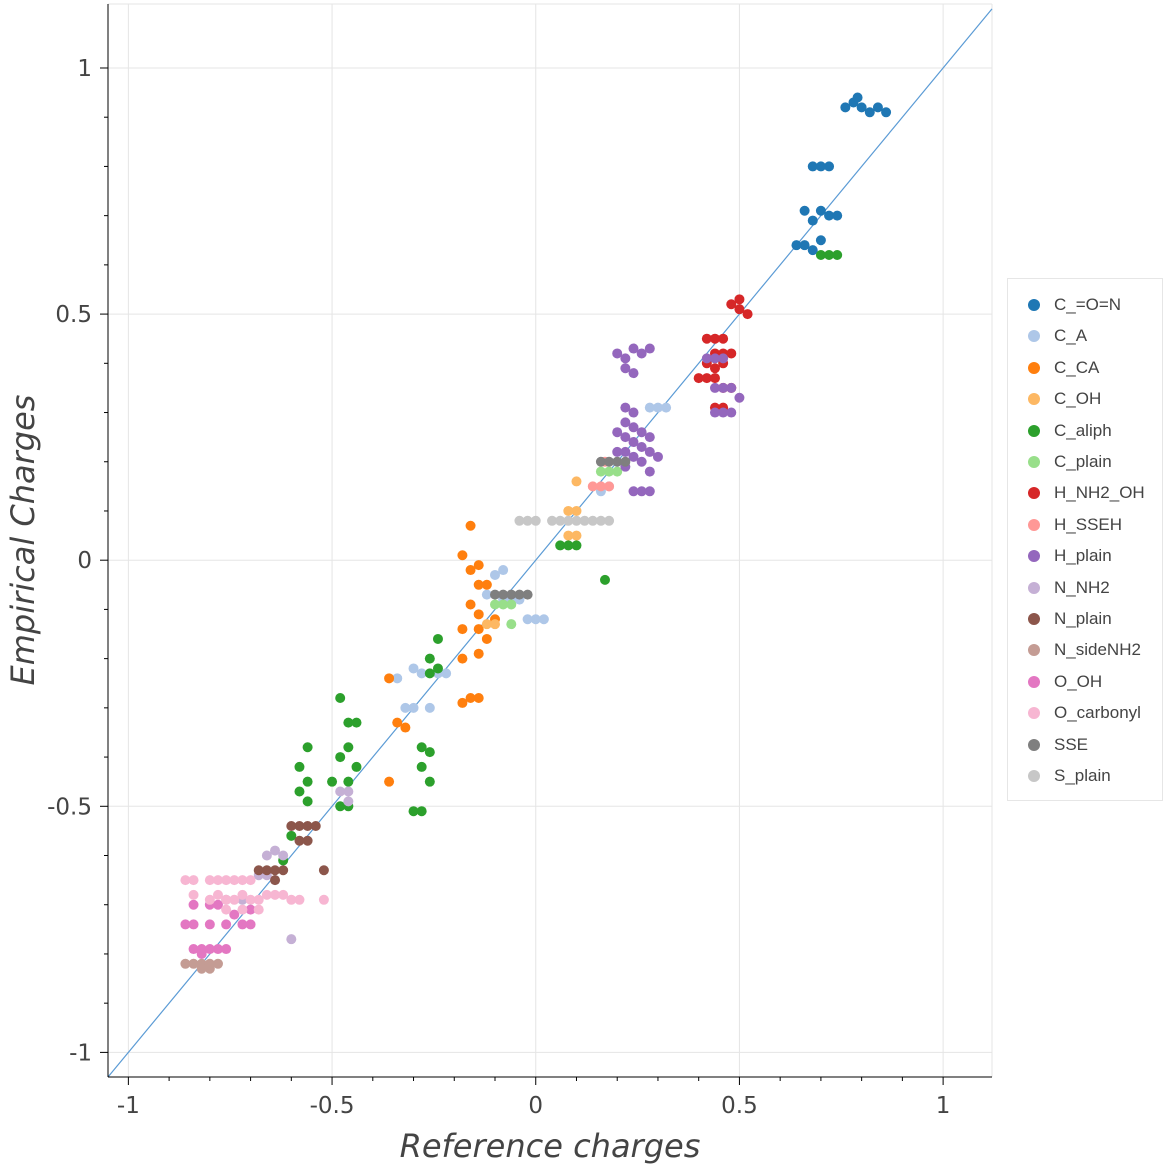 This screenshot has height=1168, width=1171. I want to click on legend-item-2: C_CA, so click(1063, 368).